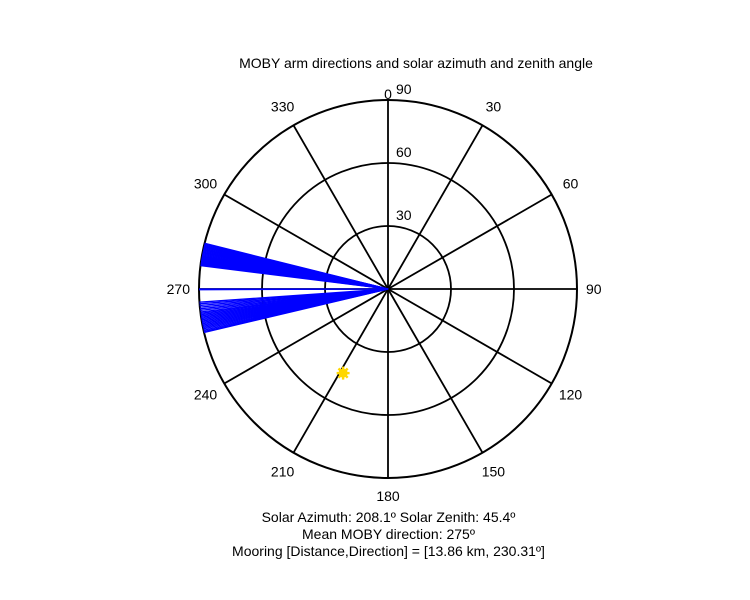 This screenshot has width=750, height=600. I want to click on angle-tick-label: 30, so click(494, 107).